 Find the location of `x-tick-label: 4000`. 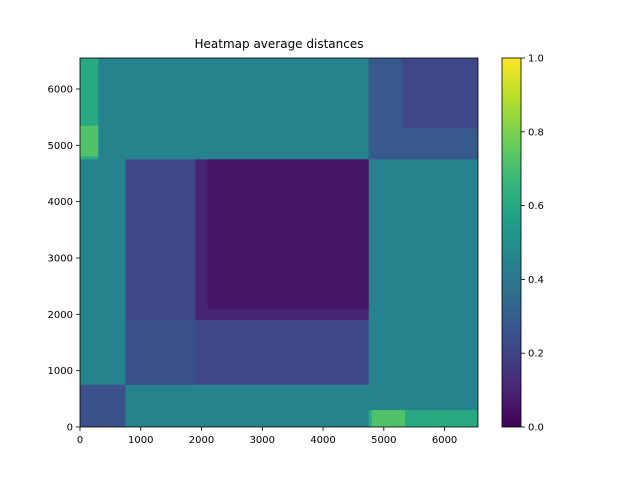

x-tick-label: 4000 is located at coordinates (322, 440).